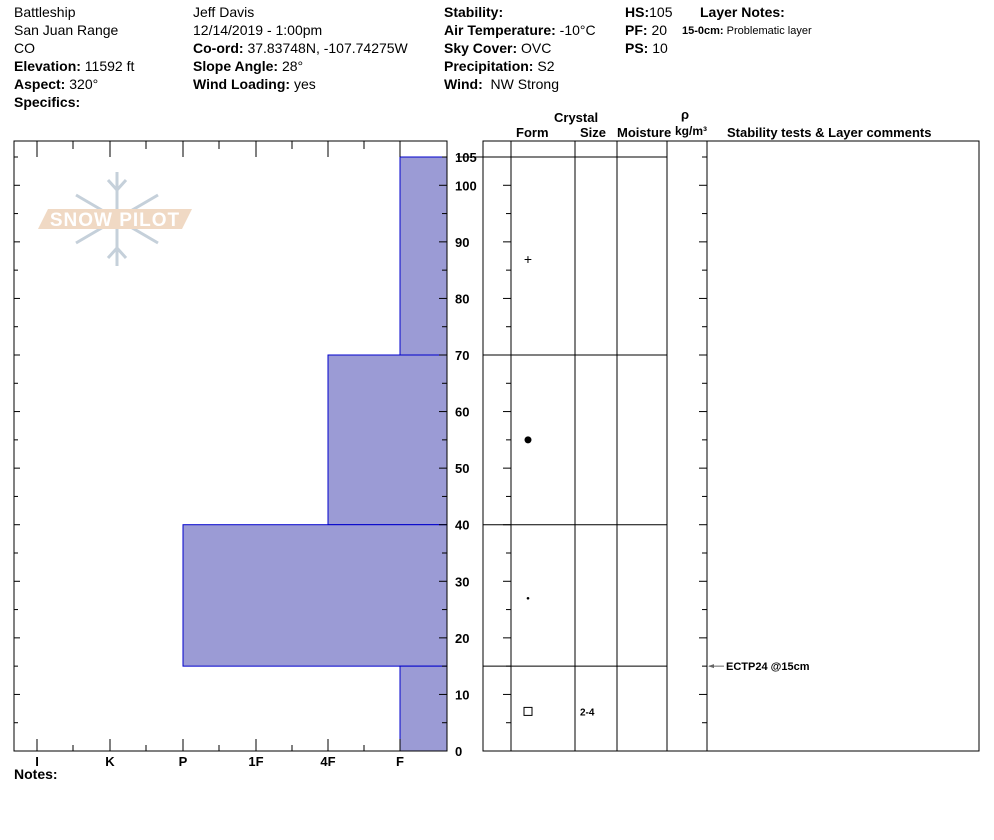 Image resolution: width=994 pixels, height=840 pixels. I want to click on form-header: Form, so click(532, 132).